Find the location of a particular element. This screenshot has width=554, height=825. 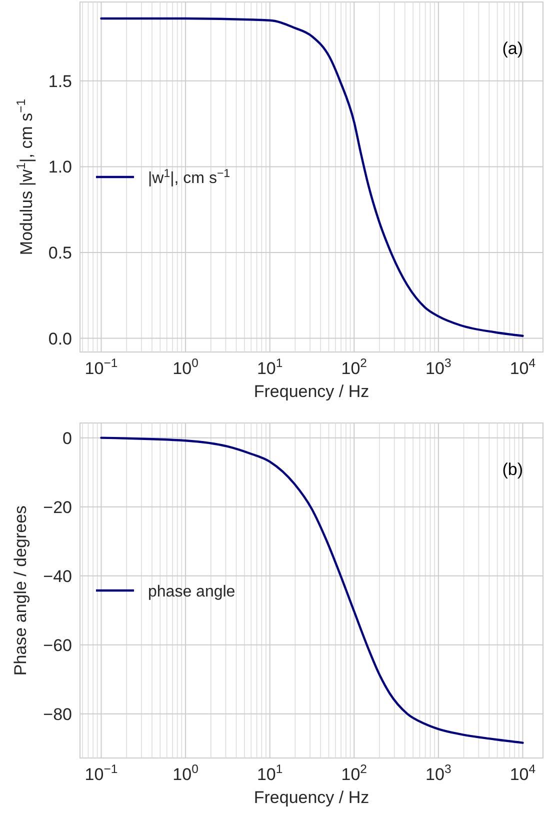

y-axis-title: Phase angle / degrees is located at coordinates (20, 590).